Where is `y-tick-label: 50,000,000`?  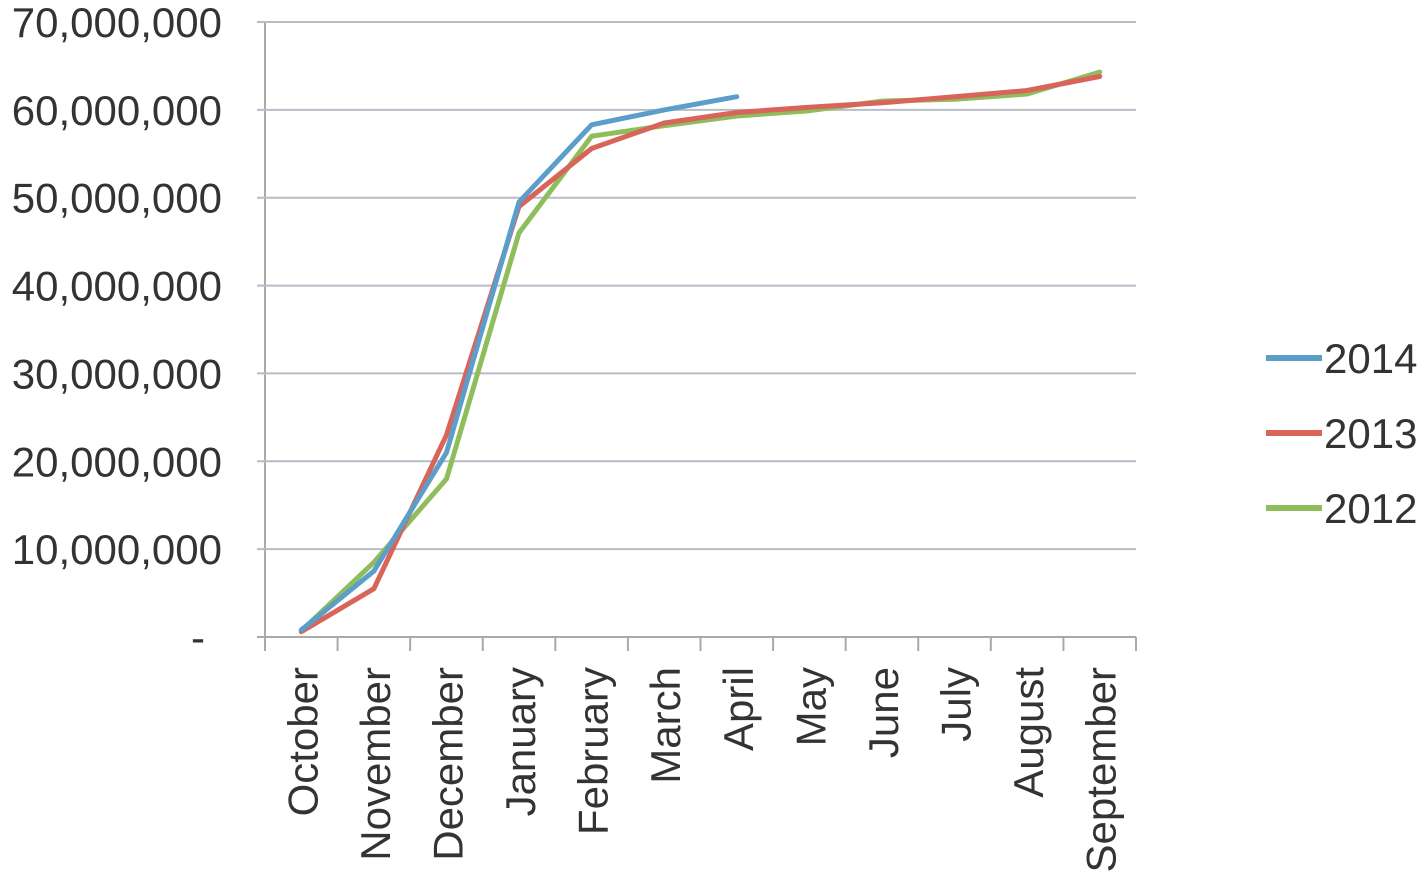 y-tick-label: 50,000,000 is located at coordinates (117, 198).